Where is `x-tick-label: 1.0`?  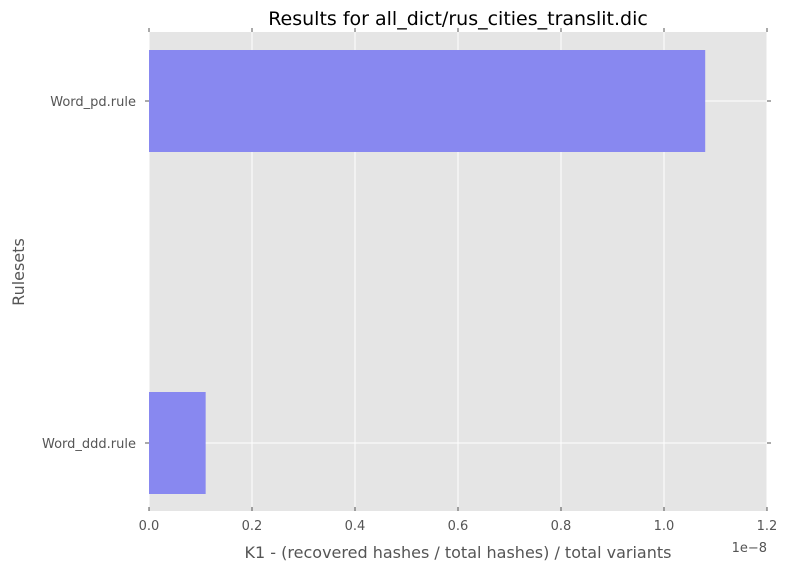 x-tick-label: 1.0 is located at coordinates (664, 526).